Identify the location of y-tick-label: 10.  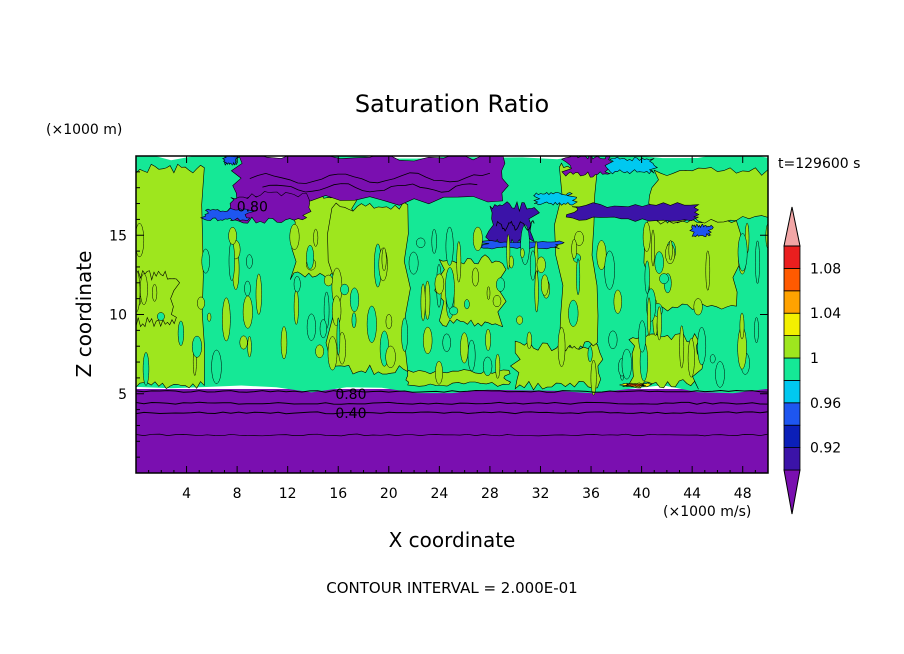
(118, 316).